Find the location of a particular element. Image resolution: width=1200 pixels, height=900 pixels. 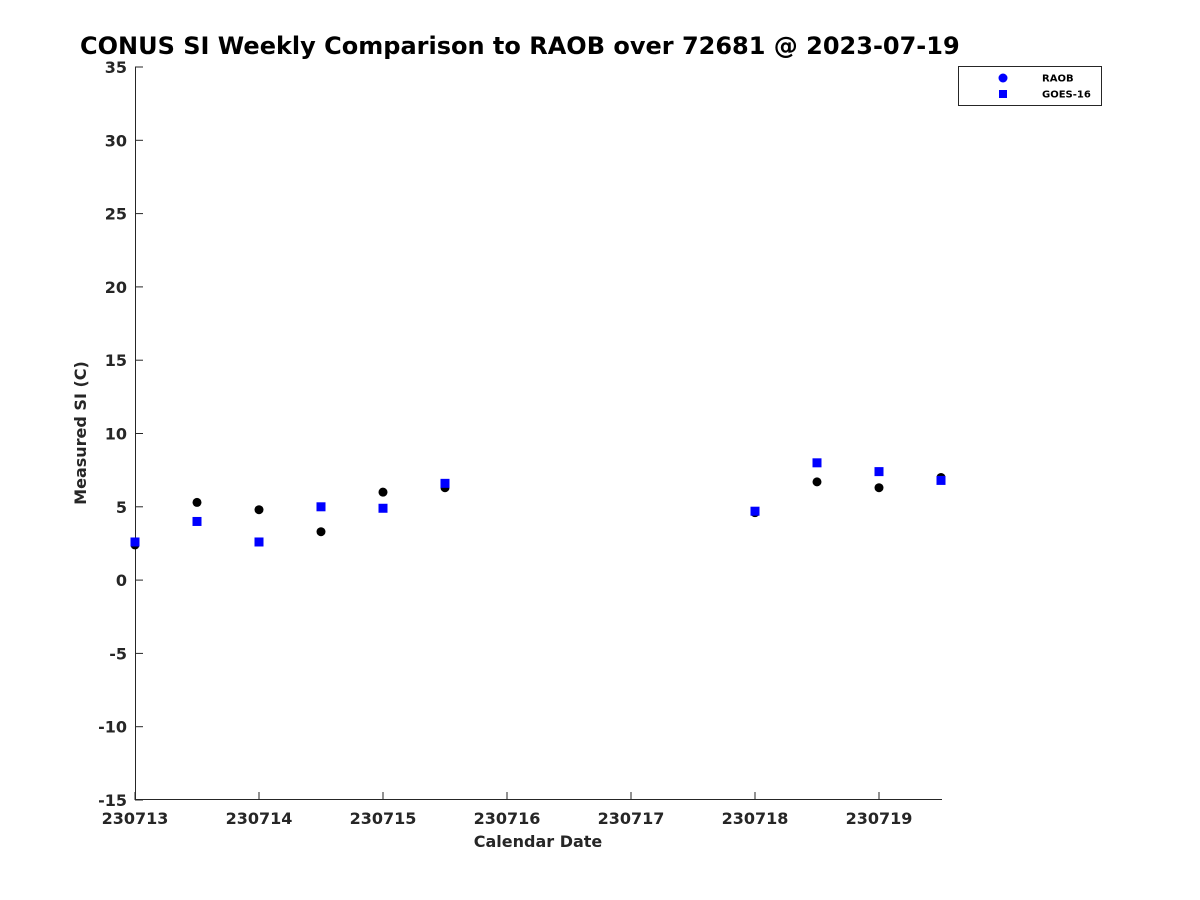

x-tick-label: 230719 is located at coordinates (879, 818).